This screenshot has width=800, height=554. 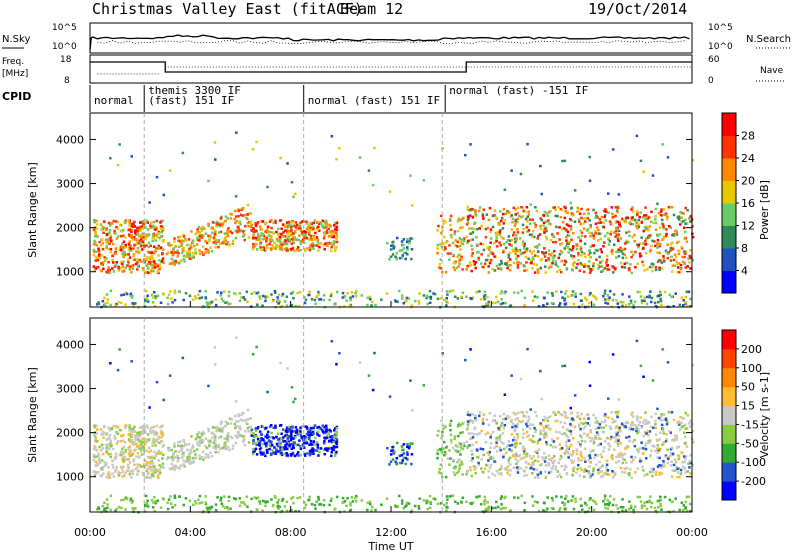 I want to click on noise-left-tick-bottom: 10^0, so click(x=64, y=47).